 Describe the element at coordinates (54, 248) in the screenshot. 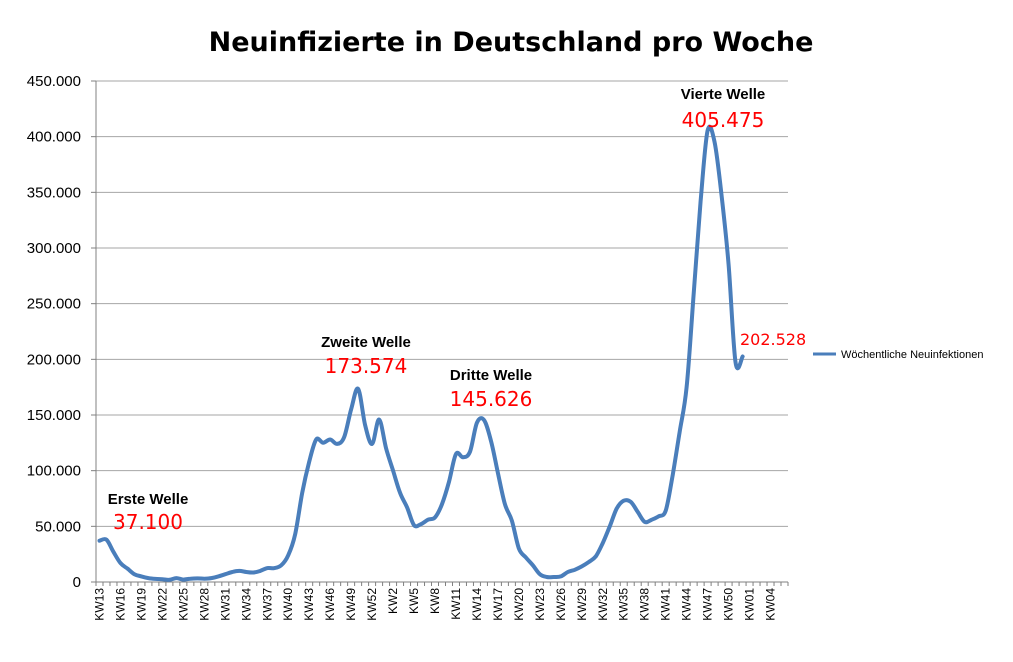

I see `y-tick-label: 300.000` at that location.